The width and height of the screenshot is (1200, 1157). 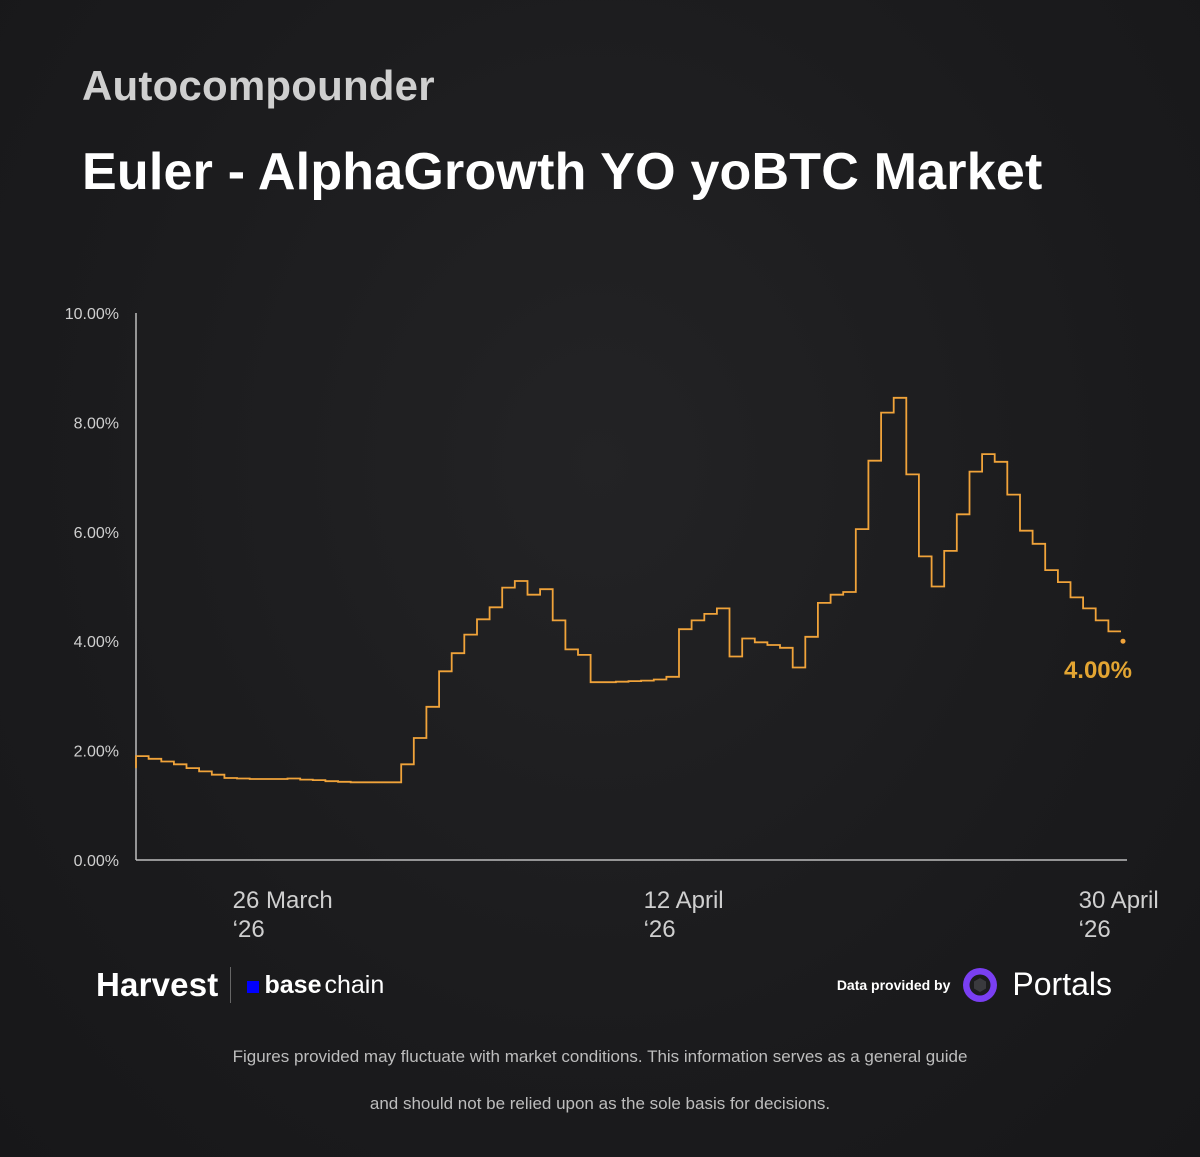 I want to click on data-provider: Data provided by Portals, so click(x=974, y=984).